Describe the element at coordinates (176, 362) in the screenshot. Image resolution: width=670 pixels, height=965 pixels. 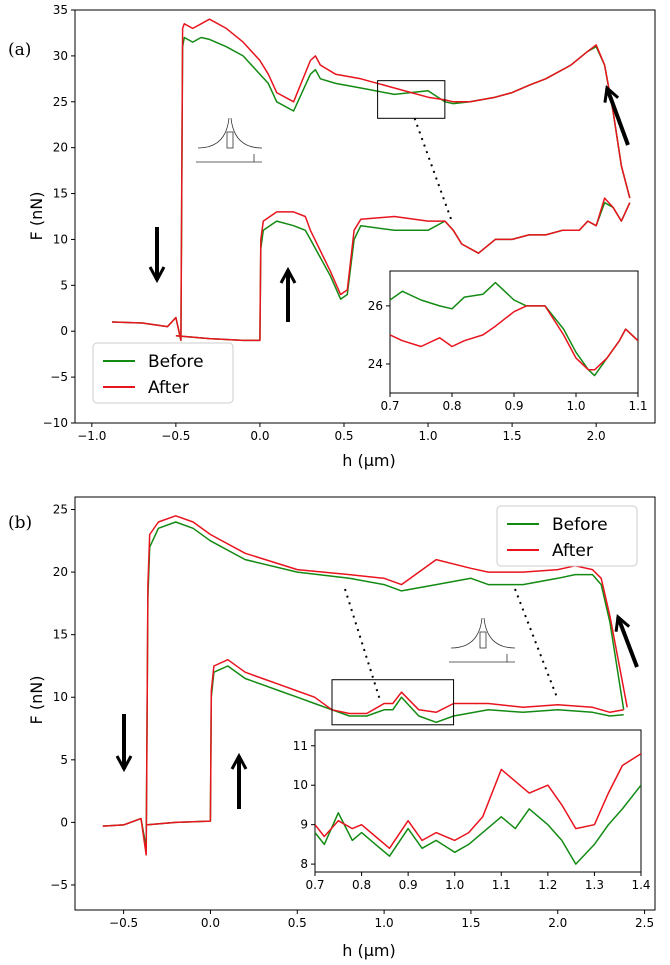
I see `a-legend-label-before: Before` at that location.